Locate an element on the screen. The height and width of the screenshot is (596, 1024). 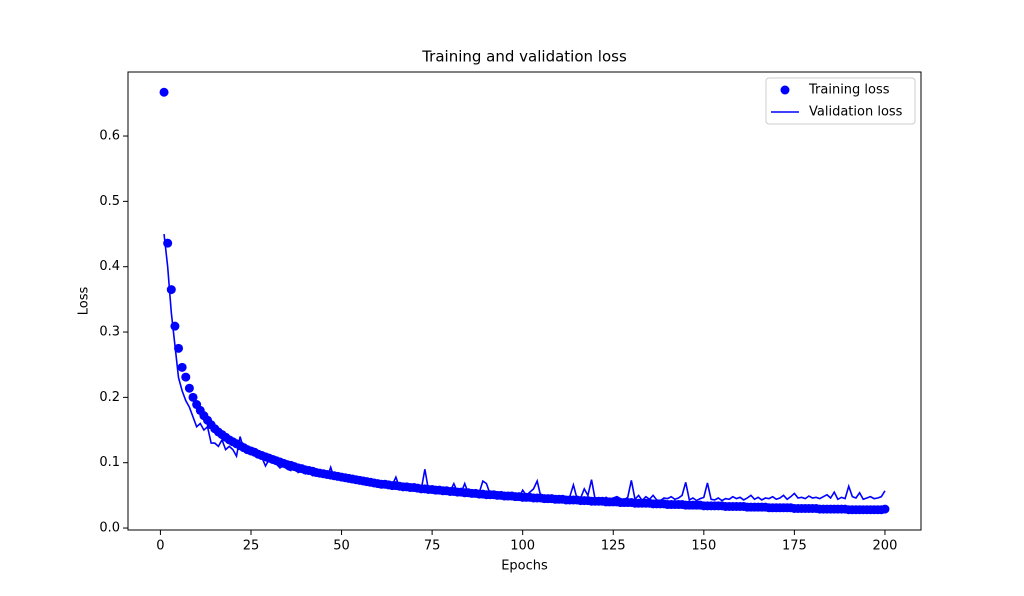
y-axis-label: Loss is located at coordinates (84, 301).